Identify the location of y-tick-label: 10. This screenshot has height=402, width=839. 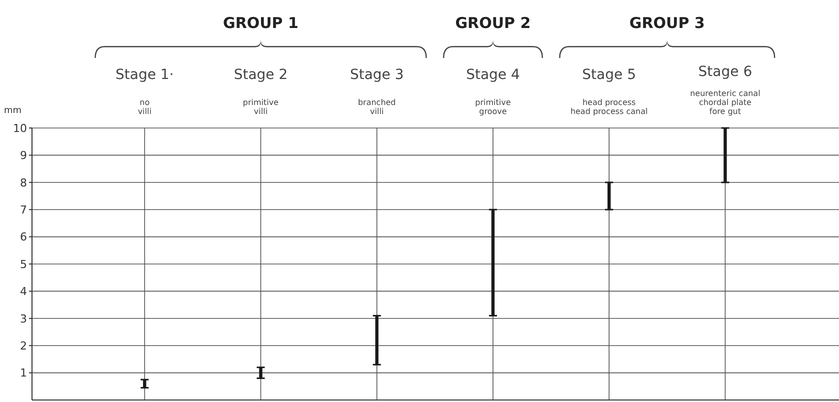
(20, 128).